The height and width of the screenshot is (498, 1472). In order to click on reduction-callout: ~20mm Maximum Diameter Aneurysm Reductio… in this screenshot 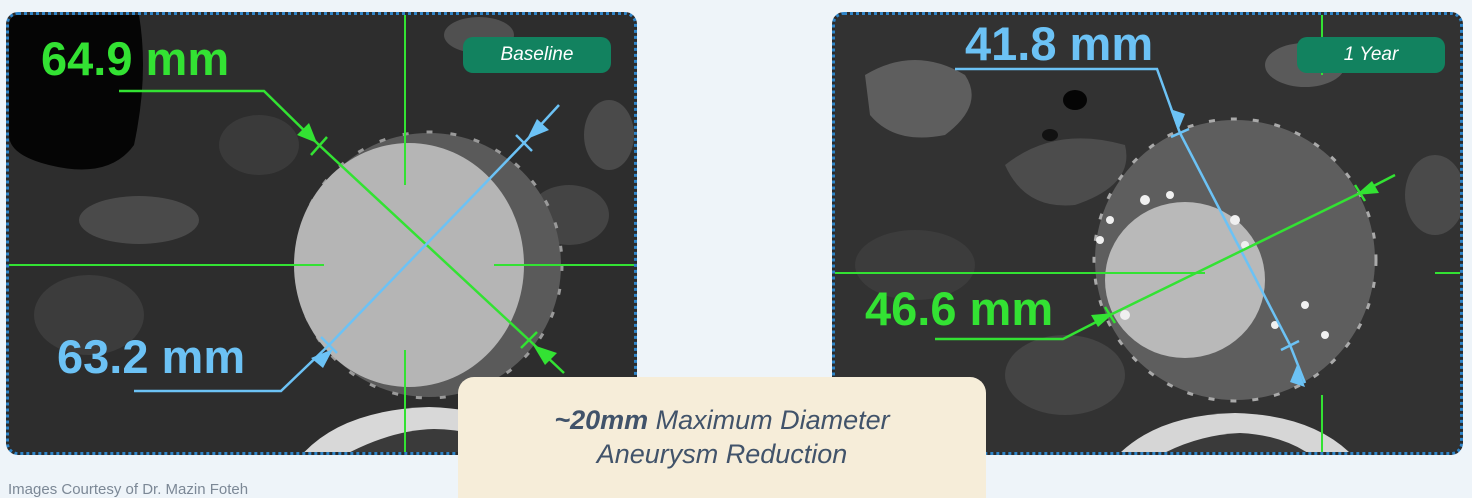, I will do `click(722, 437)`.